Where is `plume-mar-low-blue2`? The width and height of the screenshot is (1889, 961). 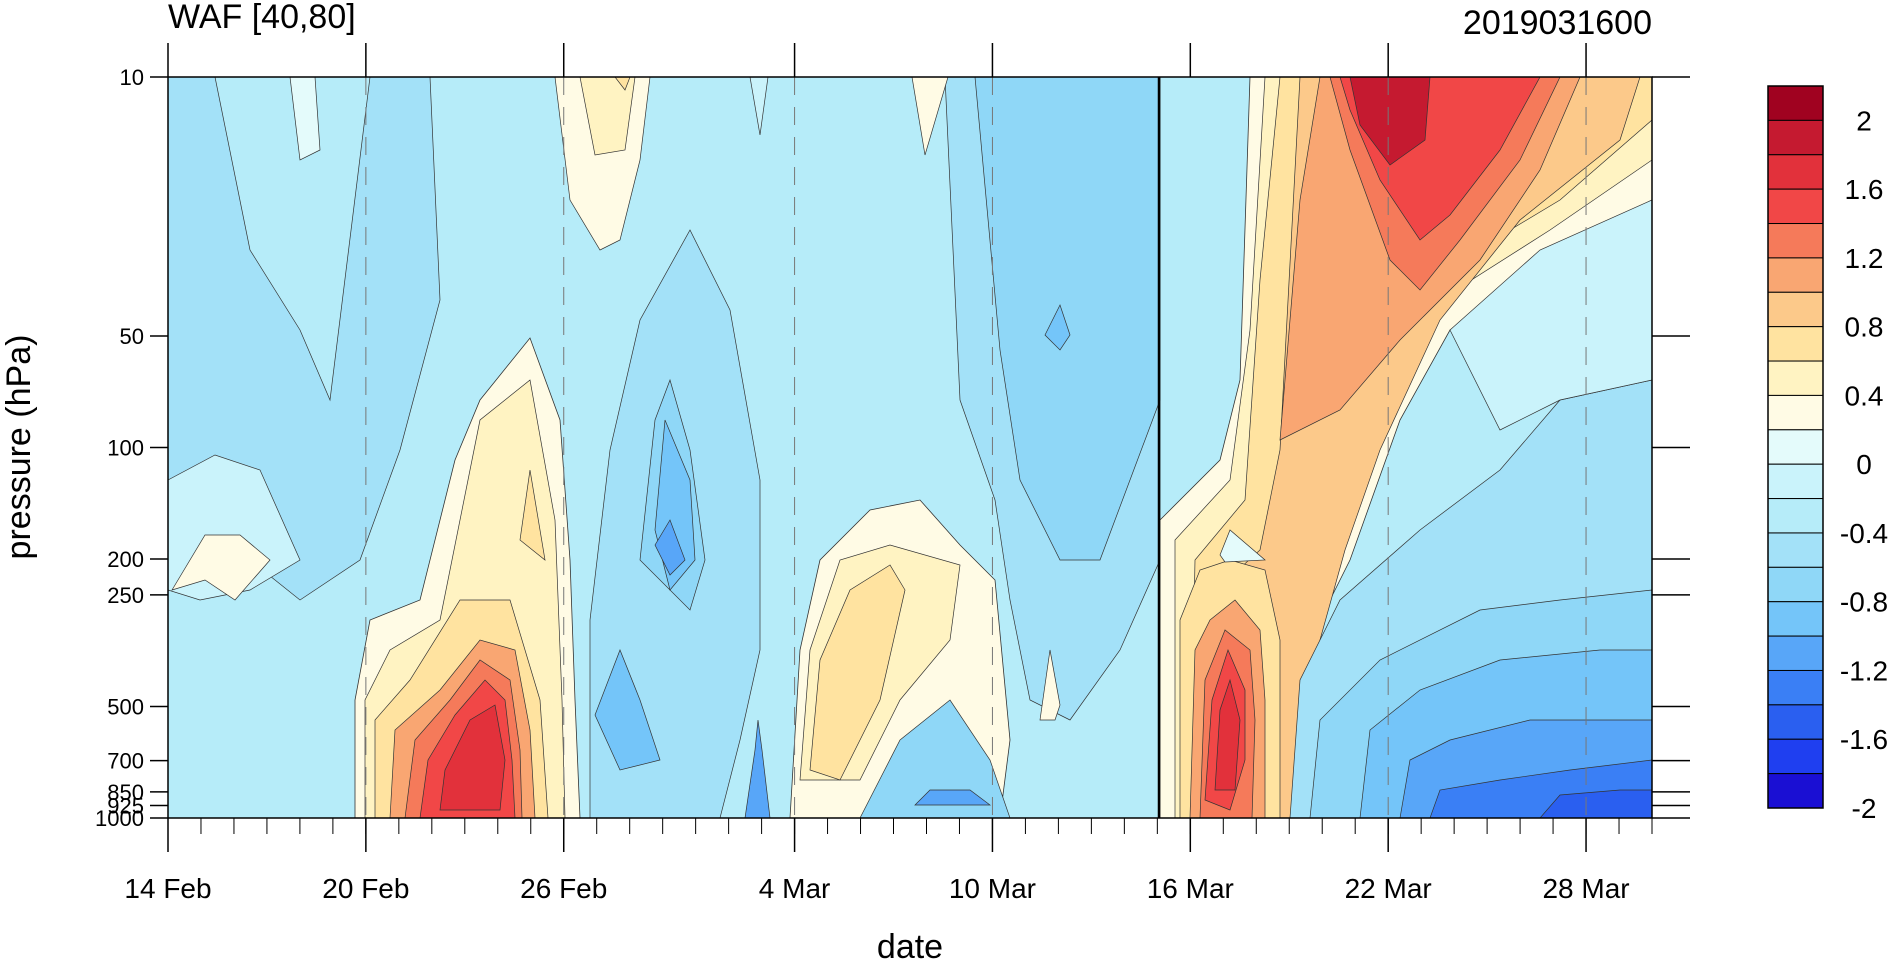 plume-mar-low-blue2 is located at coordinates (953, 797).